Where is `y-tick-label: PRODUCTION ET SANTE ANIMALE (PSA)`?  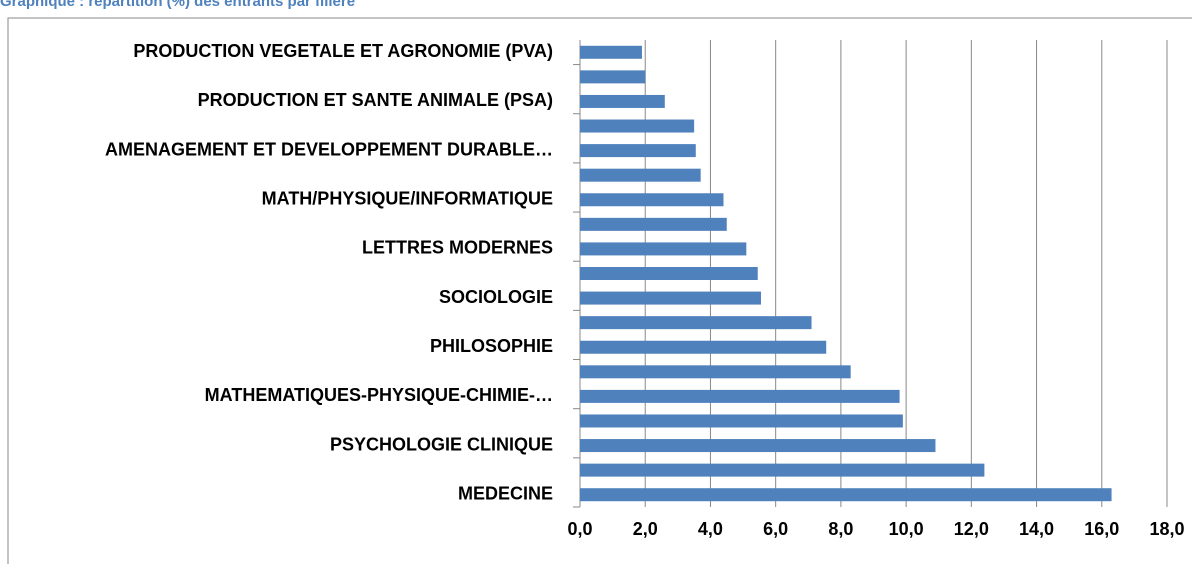
y-tick-label: PRODUCTION ET SANTE ANIMALE (PSA) is located at coordinates (375, 100).